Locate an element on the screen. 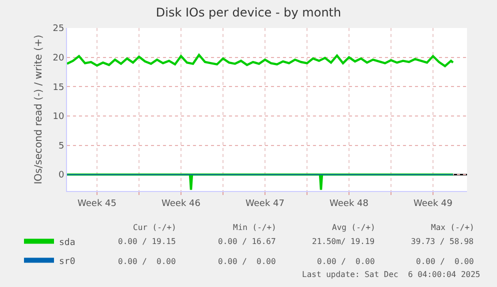 The height and width of the screenshot is (287, 497). x-tick-label: Week 46 is located at coordinates (181, 203).